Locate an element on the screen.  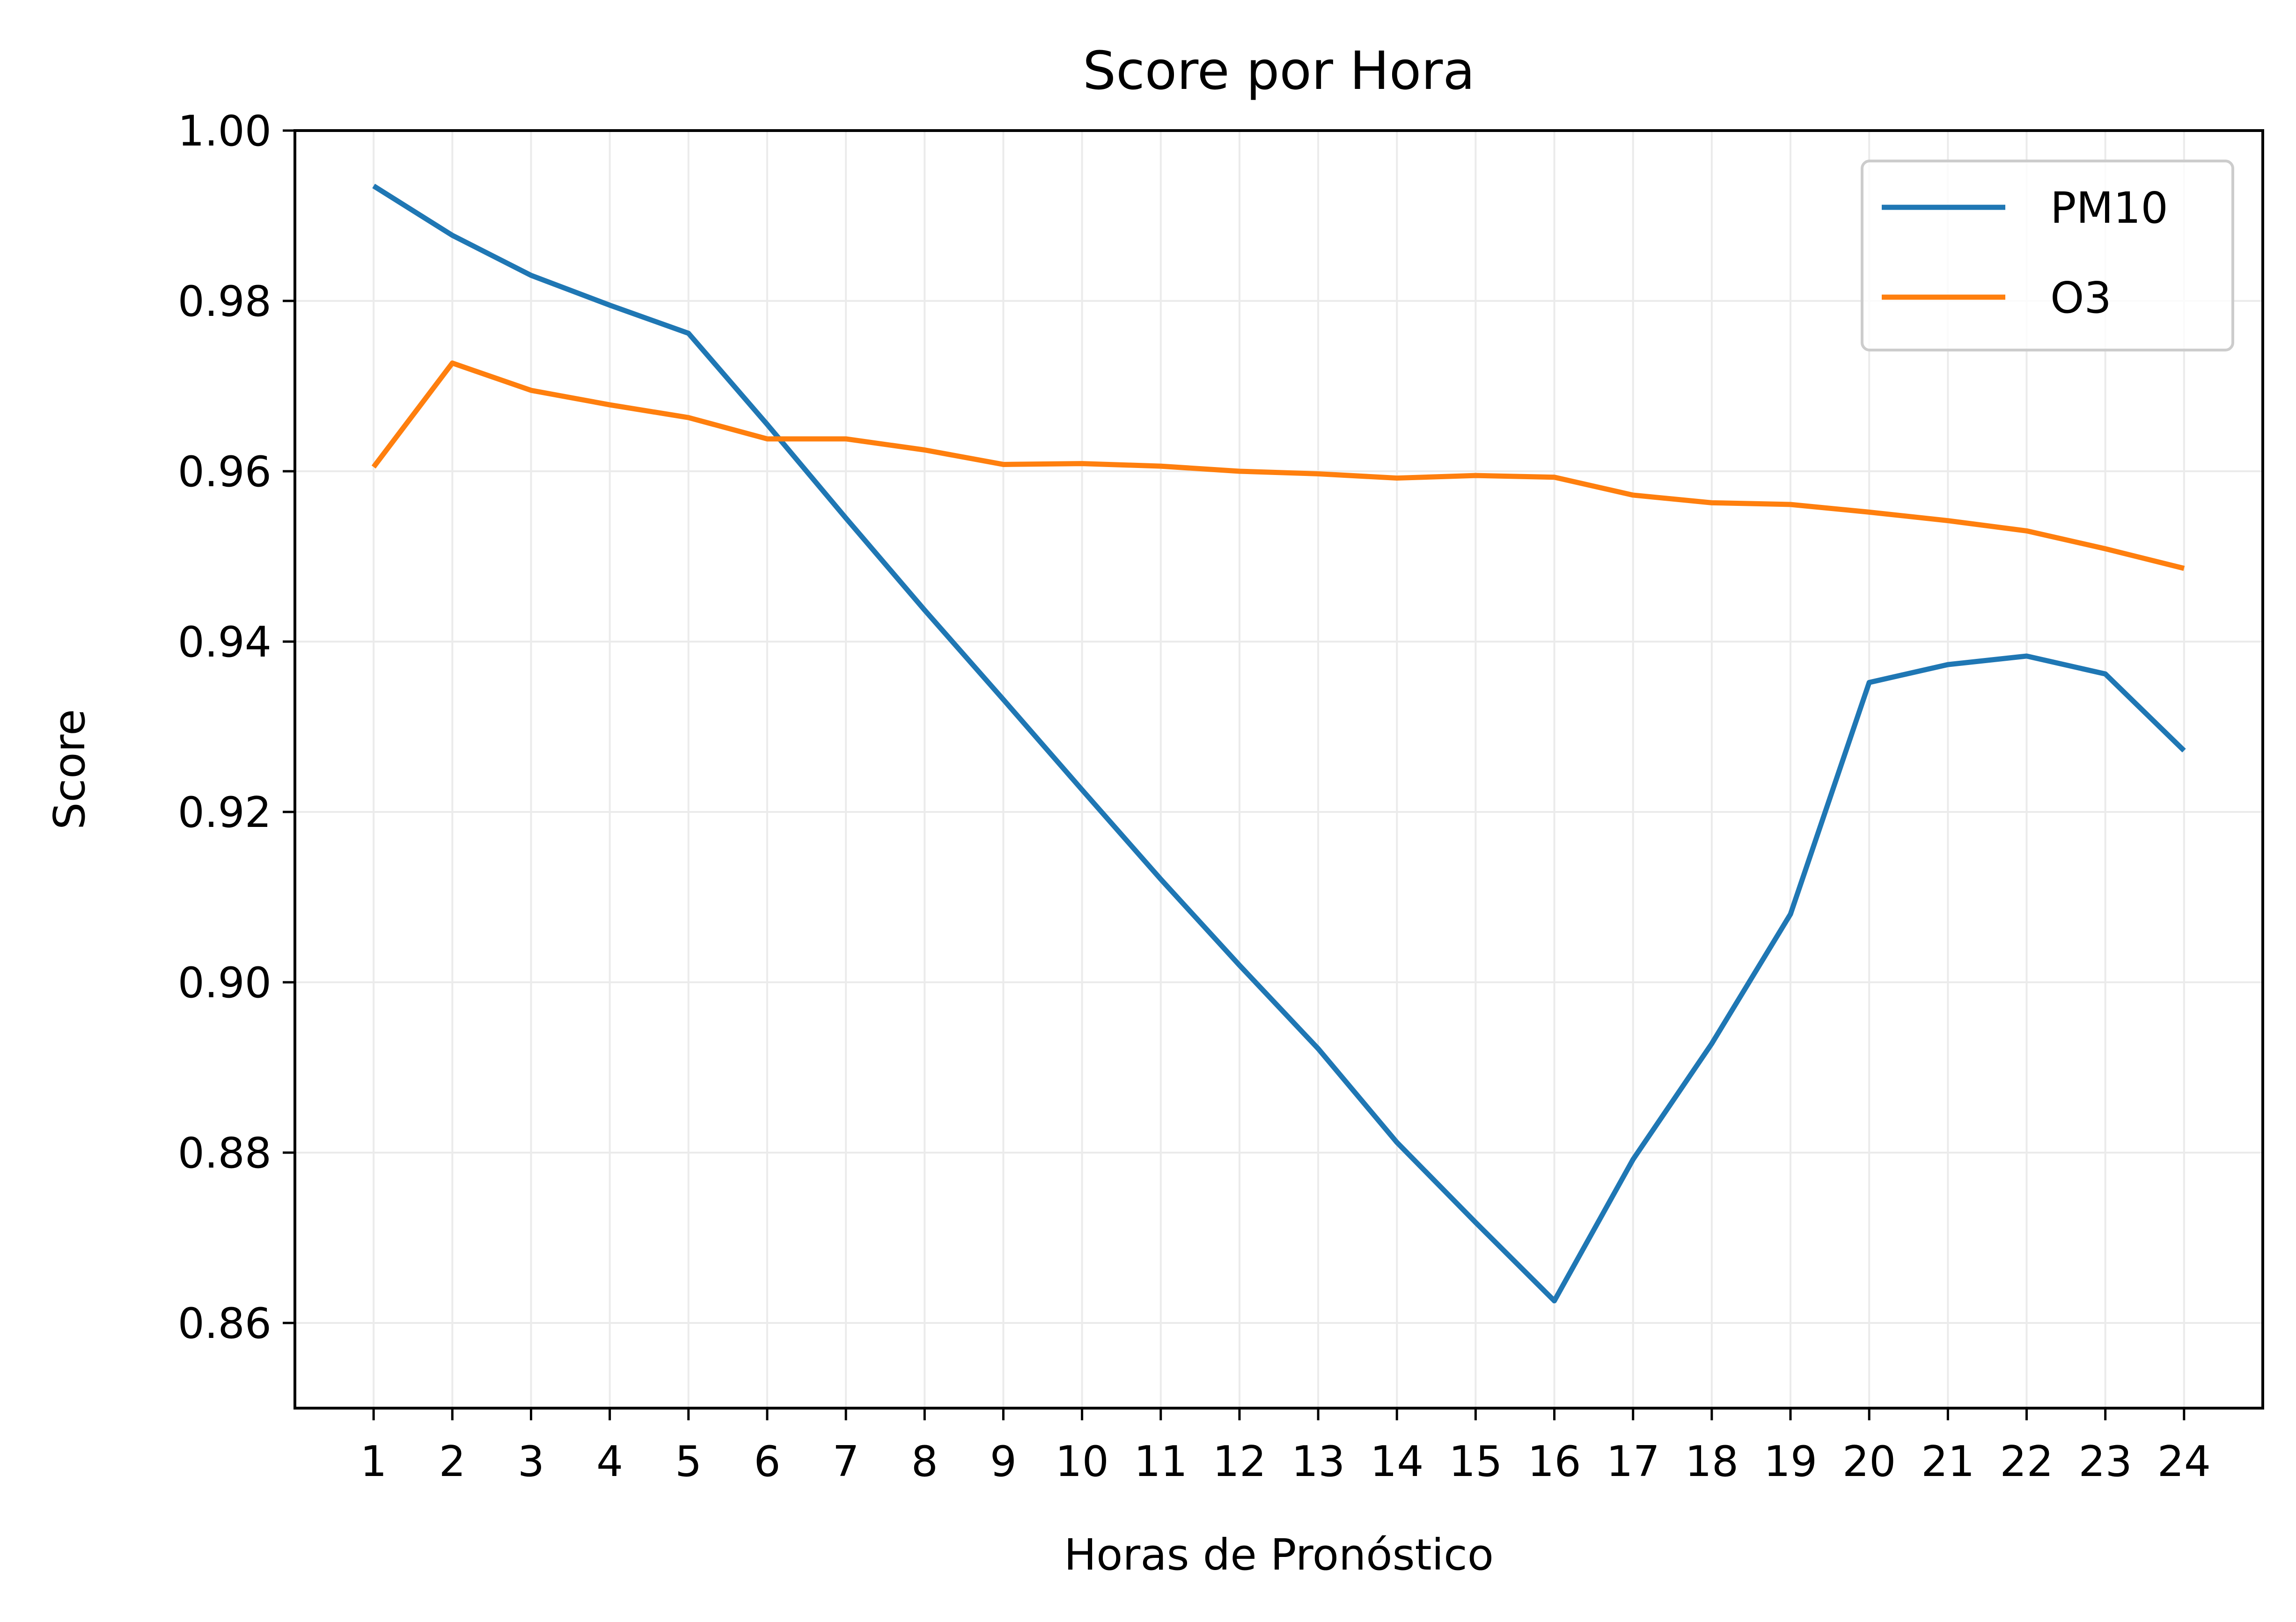
legend: PM10 O3 is located at coordinates (2047, 256).